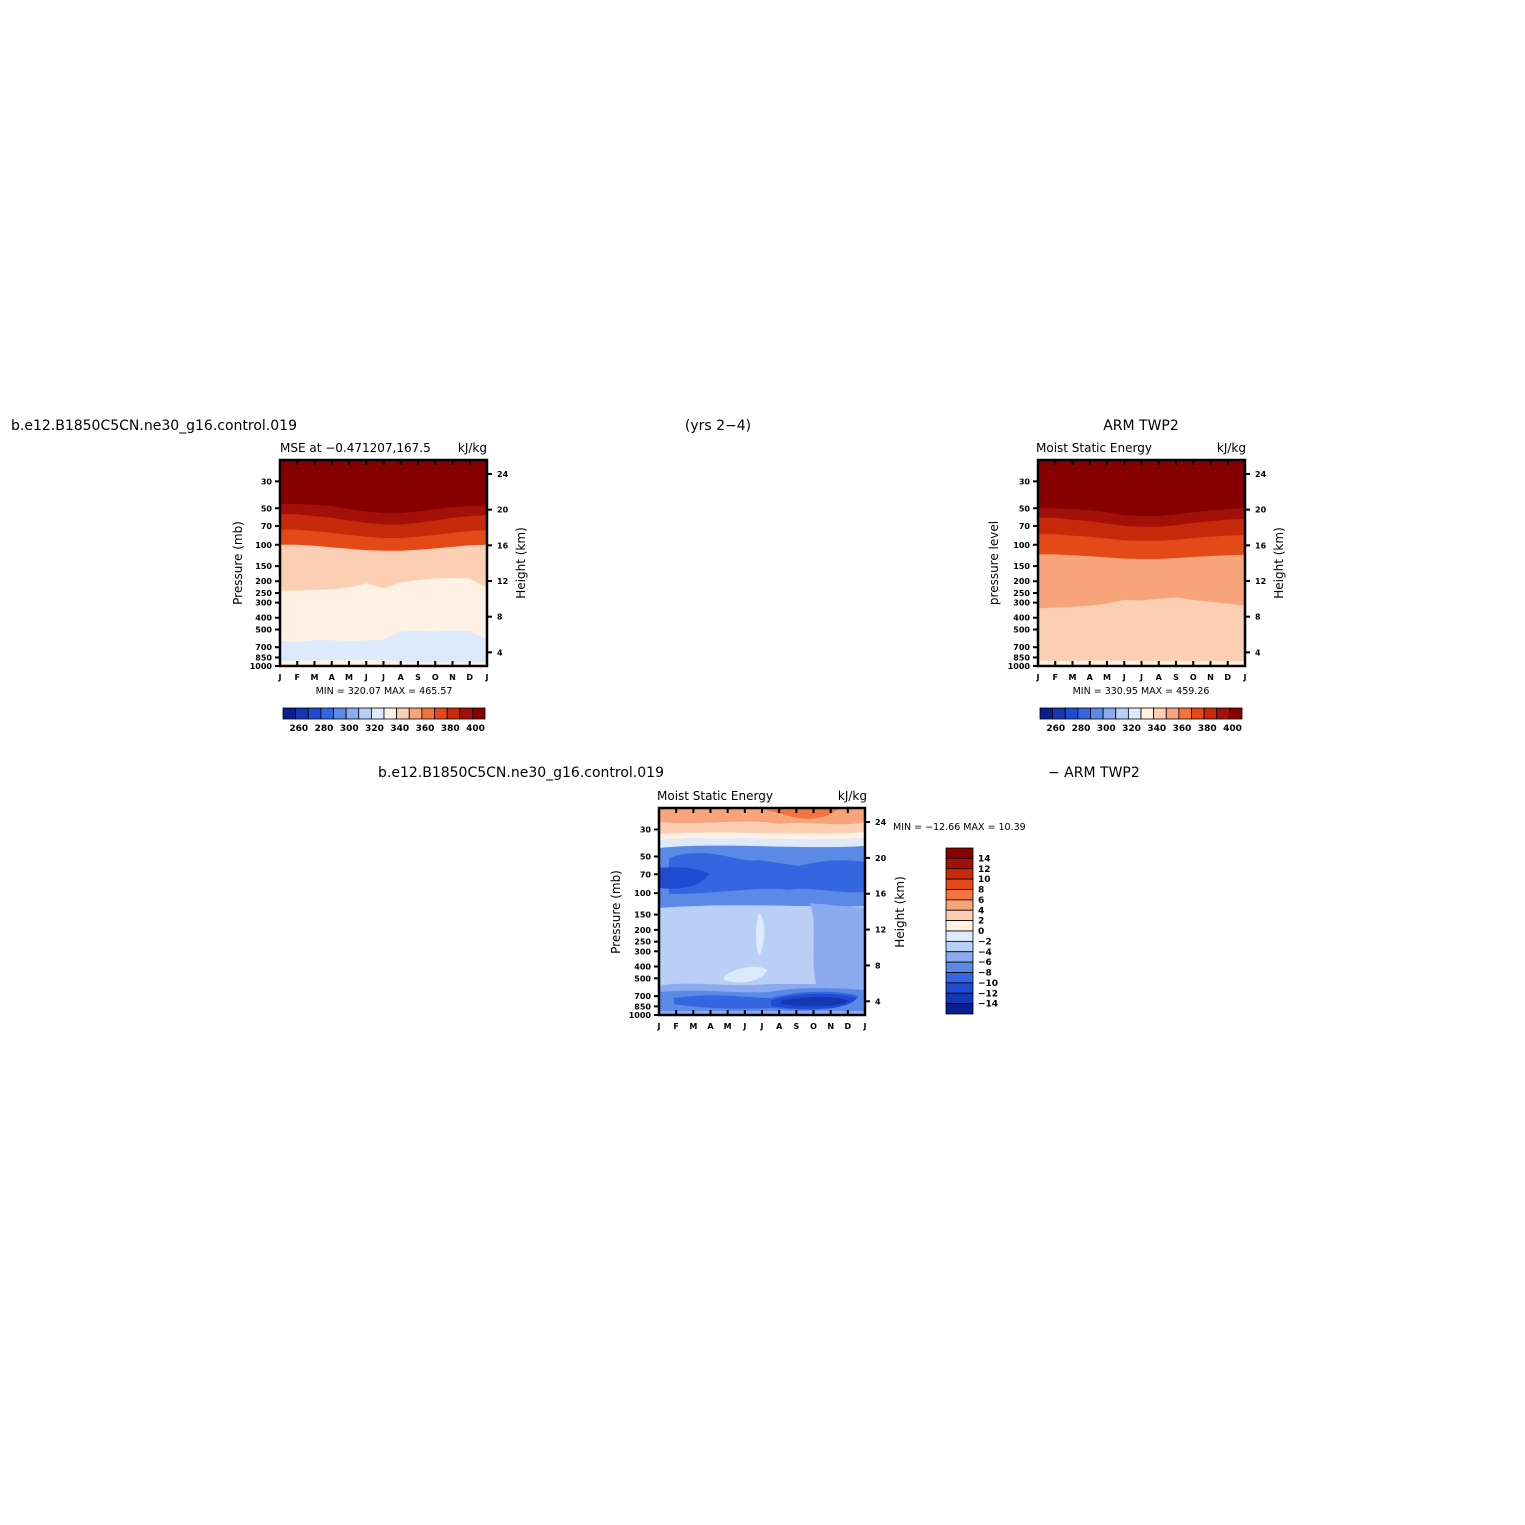 This screenshot has height=1525, width=1525. What do you see at coordinates (981, 932) in the screenshot?
I see `colorbar-label: 0` at bounding box center [981, 932].